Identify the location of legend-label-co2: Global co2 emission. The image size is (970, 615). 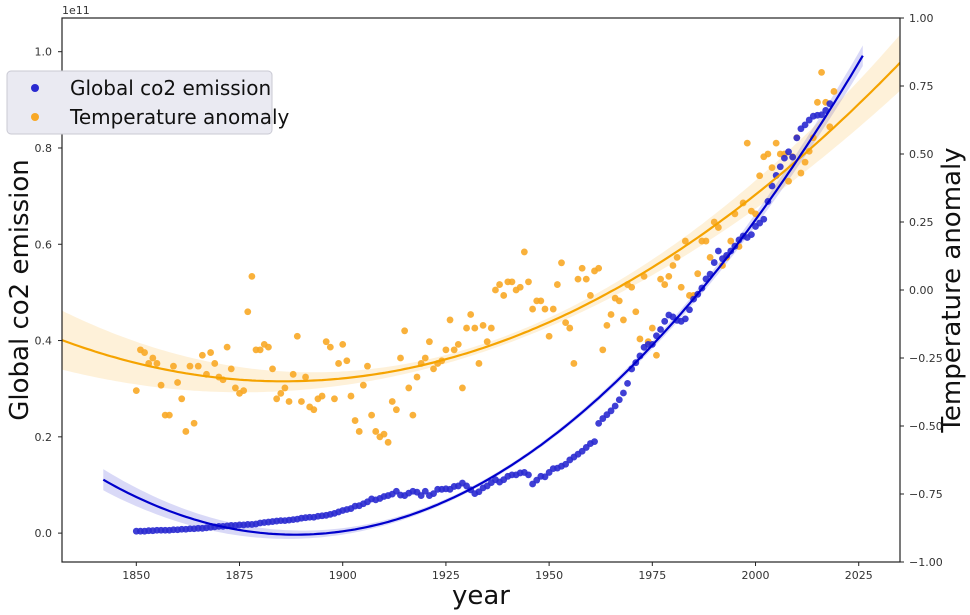
(170, 88).